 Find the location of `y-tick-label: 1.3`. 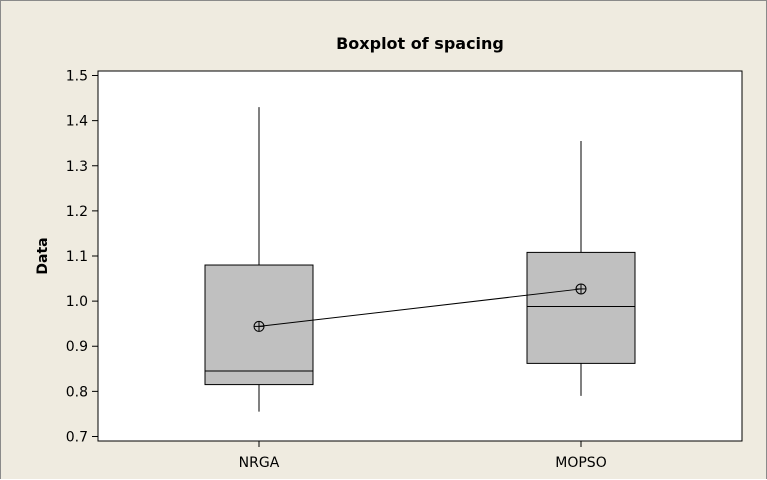

y-tick-label: 1.3 is located at coordinates (77, 167).